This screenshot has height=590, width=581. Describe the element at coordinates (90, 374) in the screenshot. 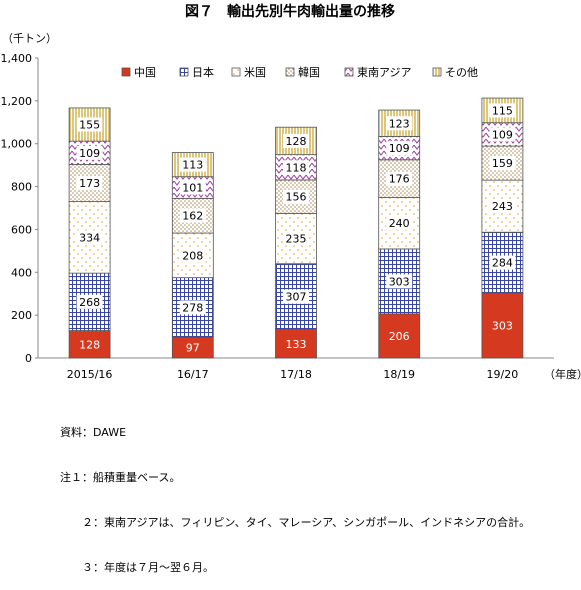

I see `x-tick-label: 2015/16` at that location.